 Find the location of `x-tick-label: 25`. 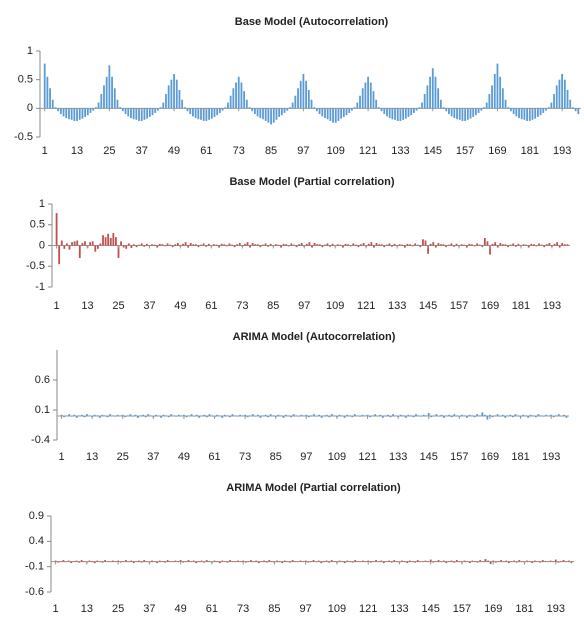

x-tick-label: 25 is located at coordinates (109, 151).